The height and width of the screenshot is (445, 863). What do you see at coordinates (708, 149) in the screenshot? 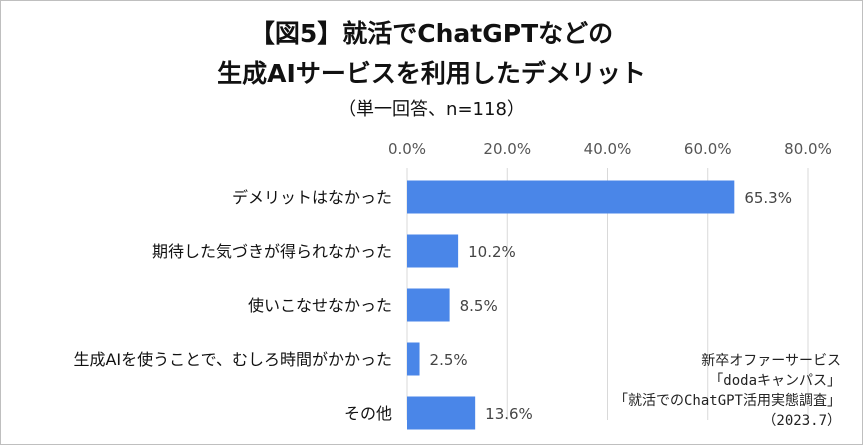
I see `x-tick-label: 60.0%` at bounding box center [708, 149].